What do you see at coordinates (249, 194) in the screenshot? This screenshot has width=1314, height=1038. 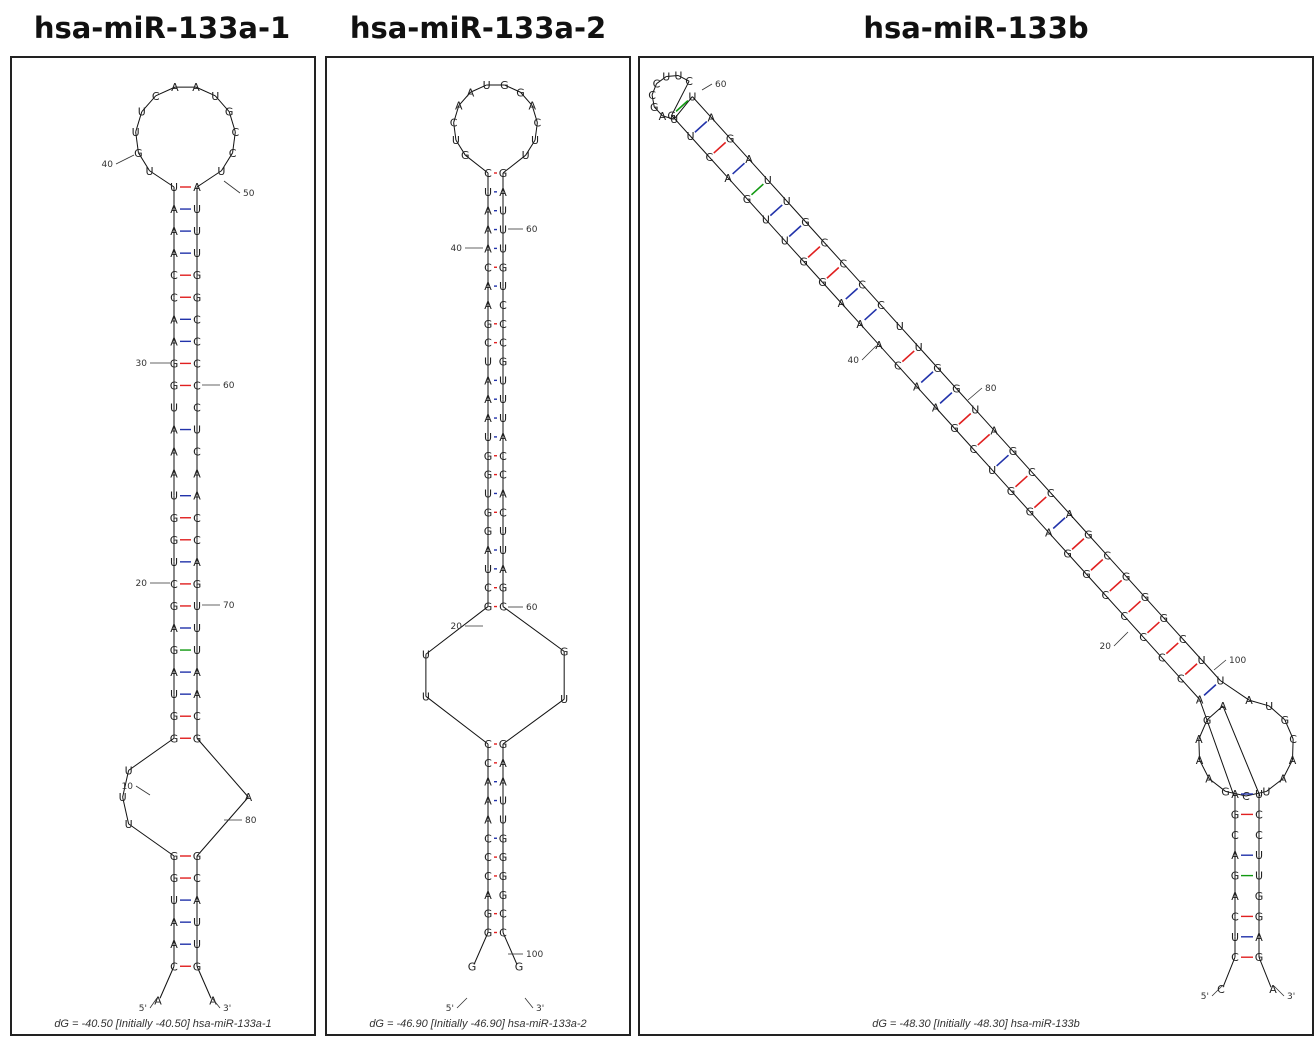 I see `position-label: 50` at bounding box center [249, 194].